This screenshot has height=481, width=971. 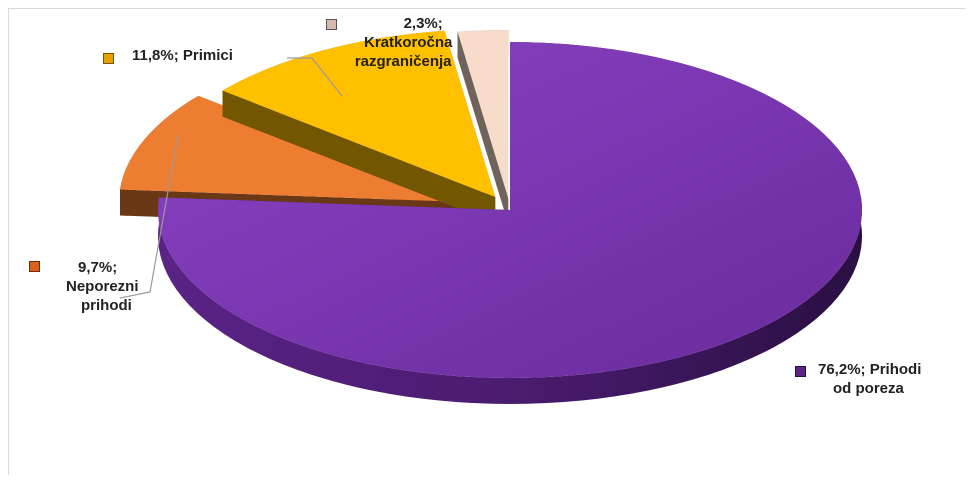 I want to click on data-label-kratko: 2,3%; Kratkoročna razgraničenja, so click(x=403, y=42).